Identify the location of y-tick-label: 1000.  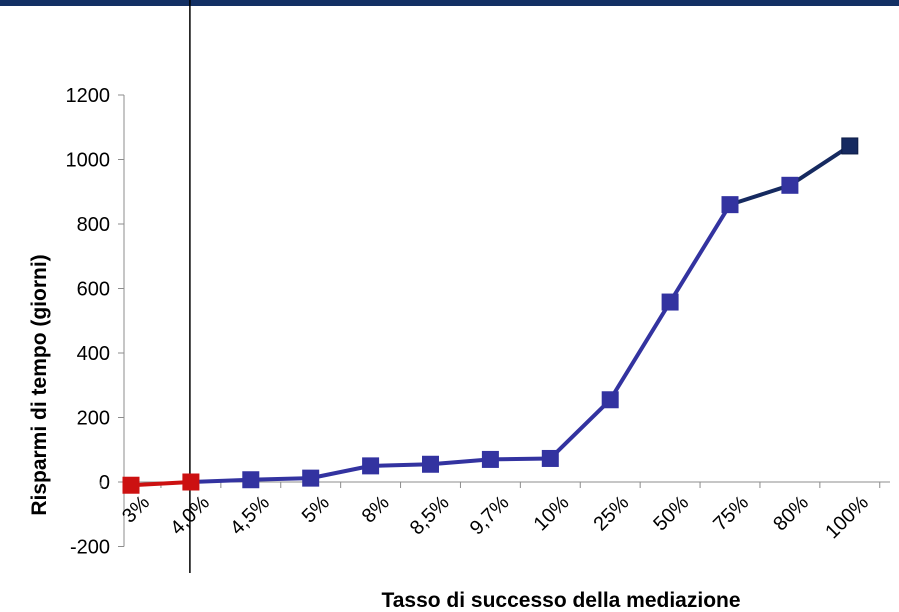
(88, 161).